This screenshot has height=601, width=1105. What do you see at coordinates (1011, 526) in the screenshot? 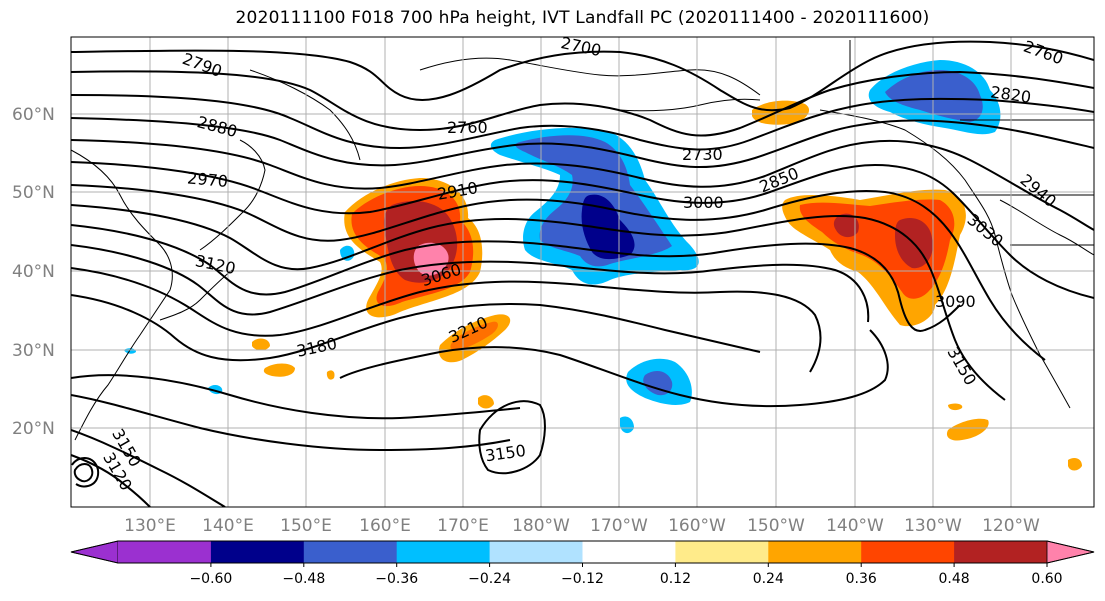
I see `lon-label: 120°W` at bounding box center [1011, 526].